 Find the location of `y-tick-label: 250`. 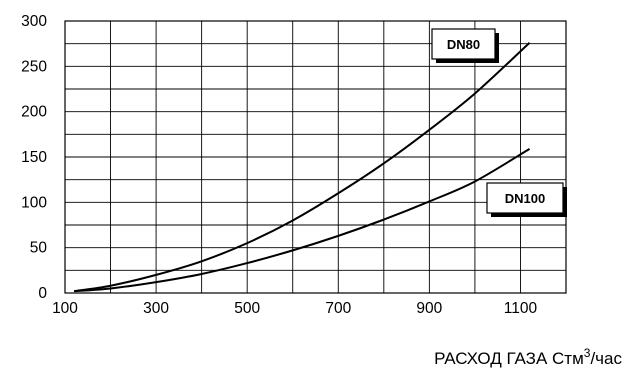

y-tick-label: 250 is located at coordinates (34, 66).